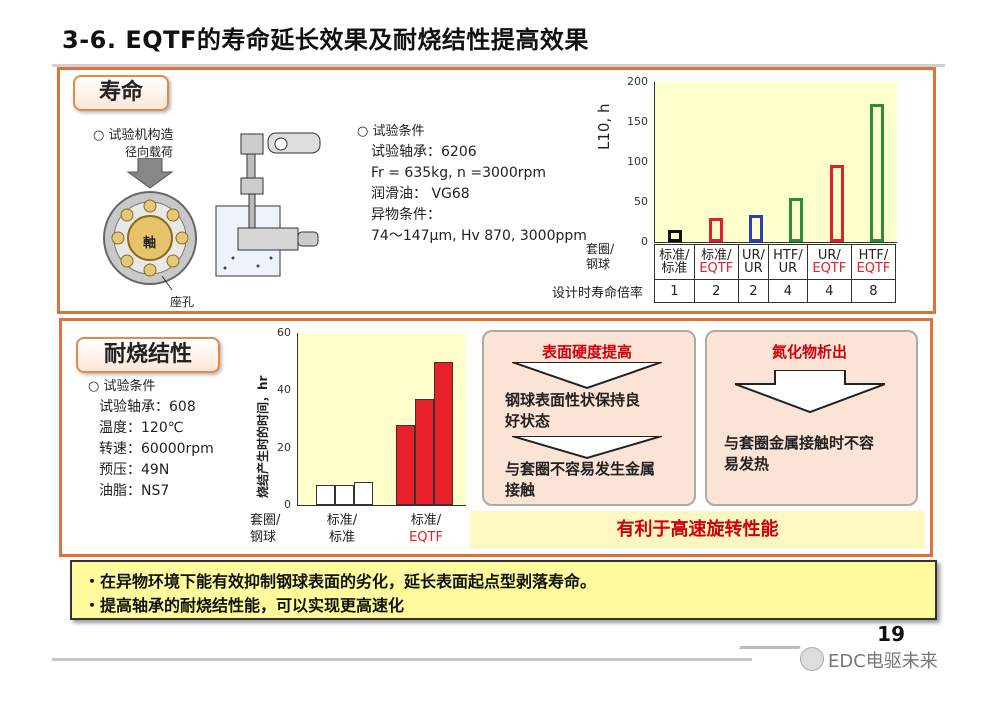 The height and width of the screenshot is (703, 1005). Describe the element at coordinates (406, 215) in the screenshot. I see `life-cond-debris: 异物条件：` at that location.